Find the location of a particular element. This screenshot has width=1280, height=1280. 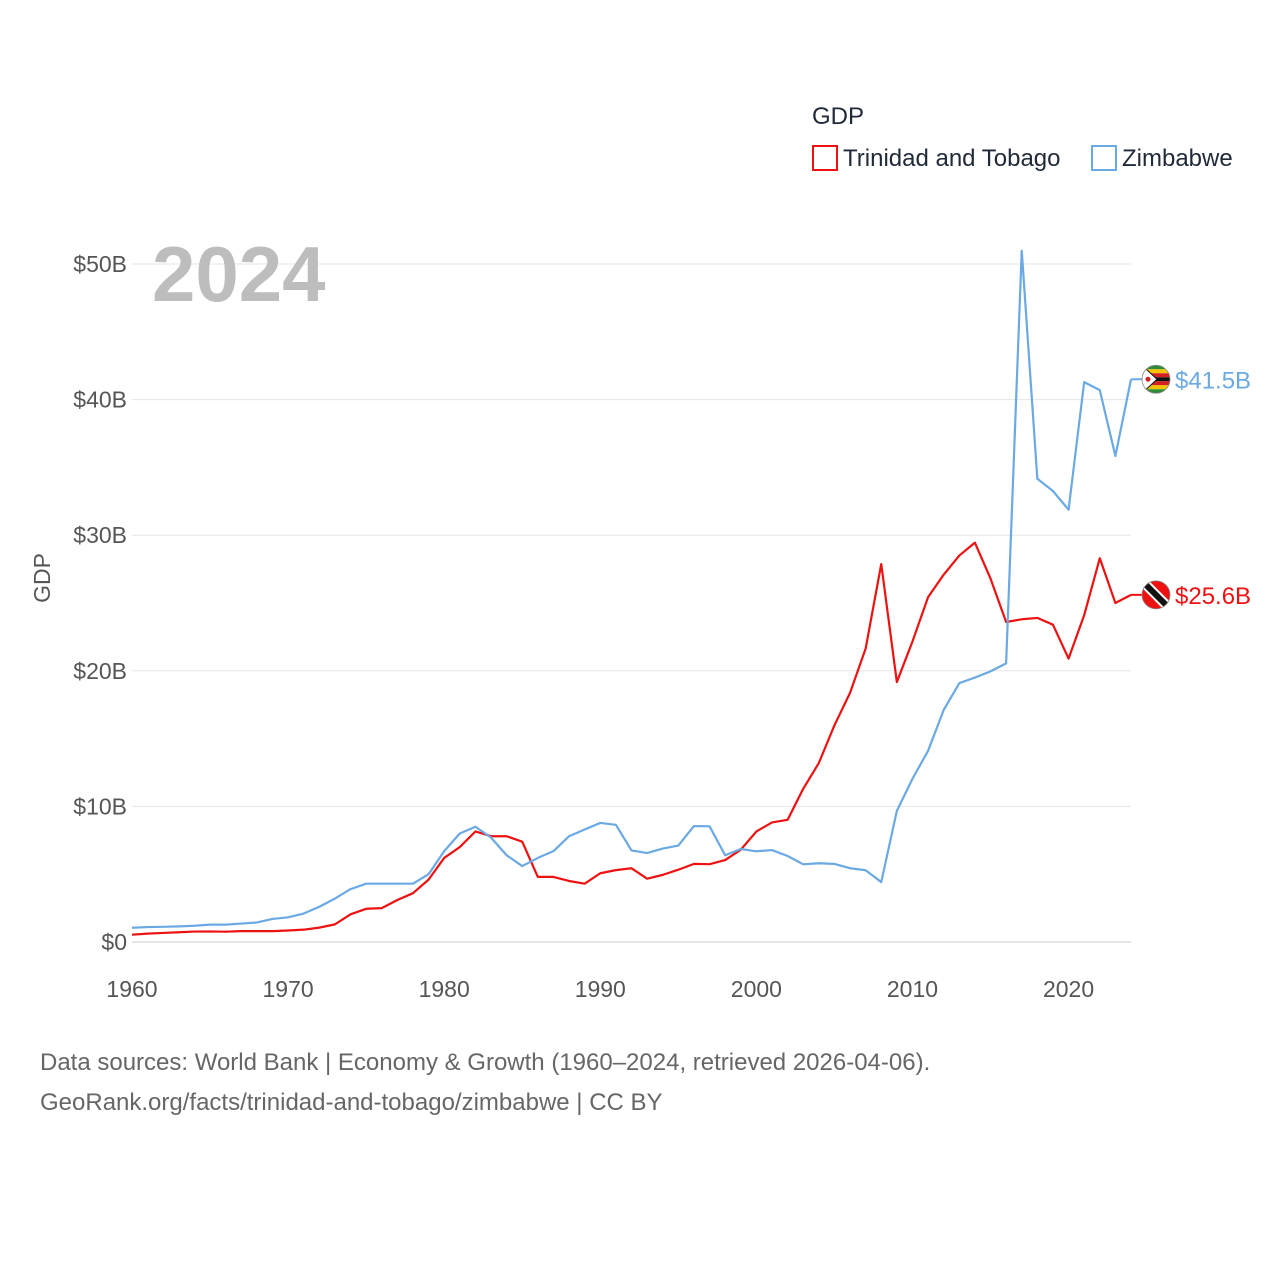

trinidad-flag-marker is located at coordinates (1156, 595).